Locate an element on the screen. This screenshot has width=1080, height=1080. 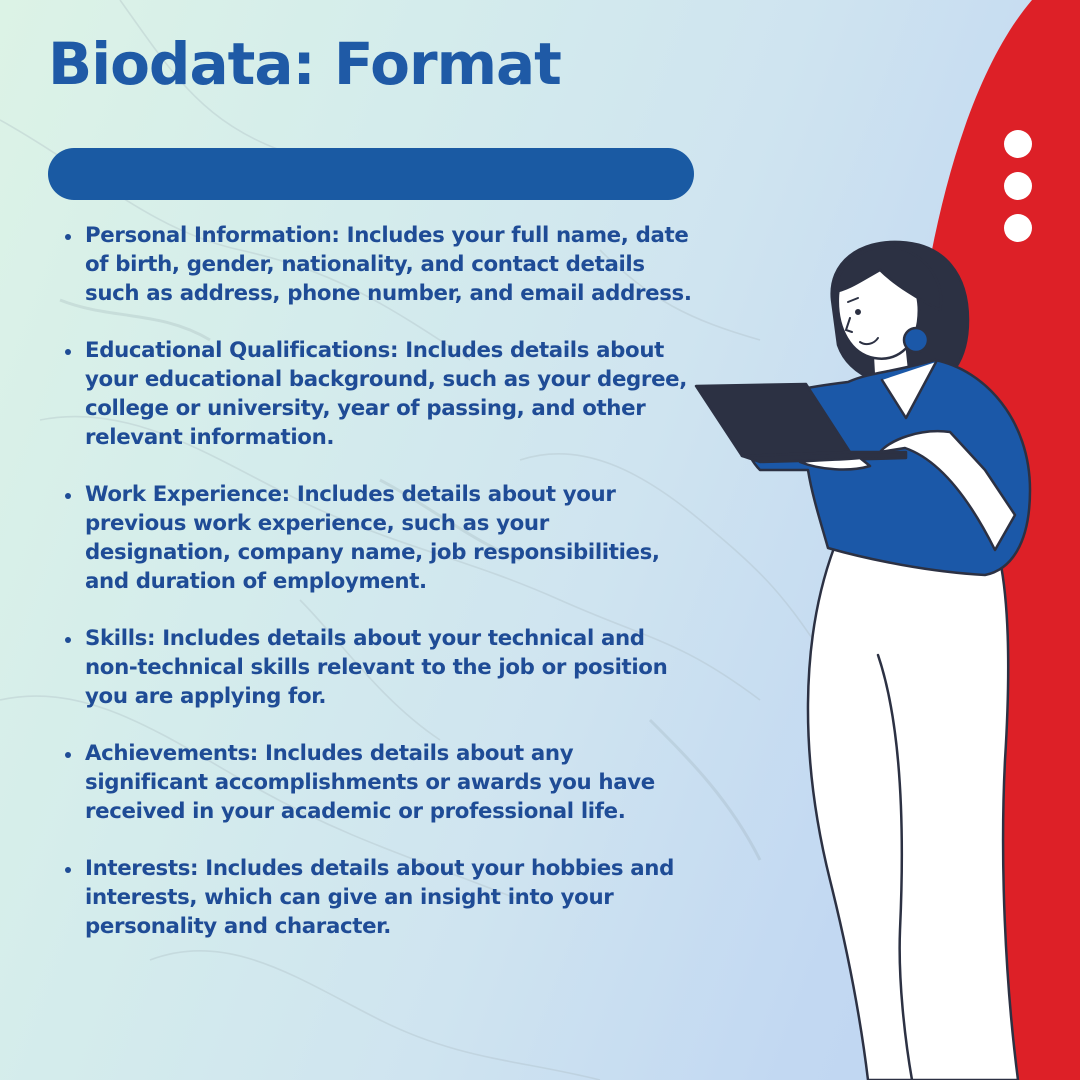
nose is located at coordinates (848, 325).